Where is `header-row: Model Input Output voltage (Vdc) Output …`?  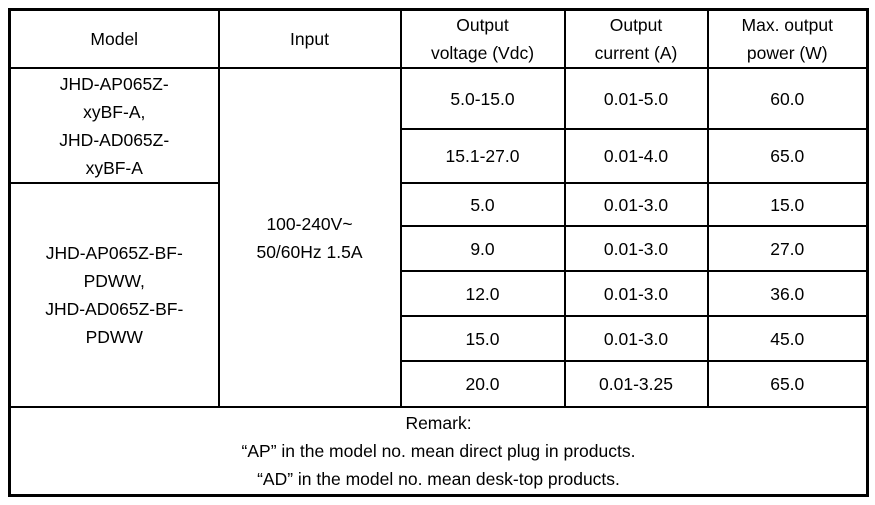 header-row: Model Input Output voltage (Vdc) Output … is located at coordinates (438, 38).